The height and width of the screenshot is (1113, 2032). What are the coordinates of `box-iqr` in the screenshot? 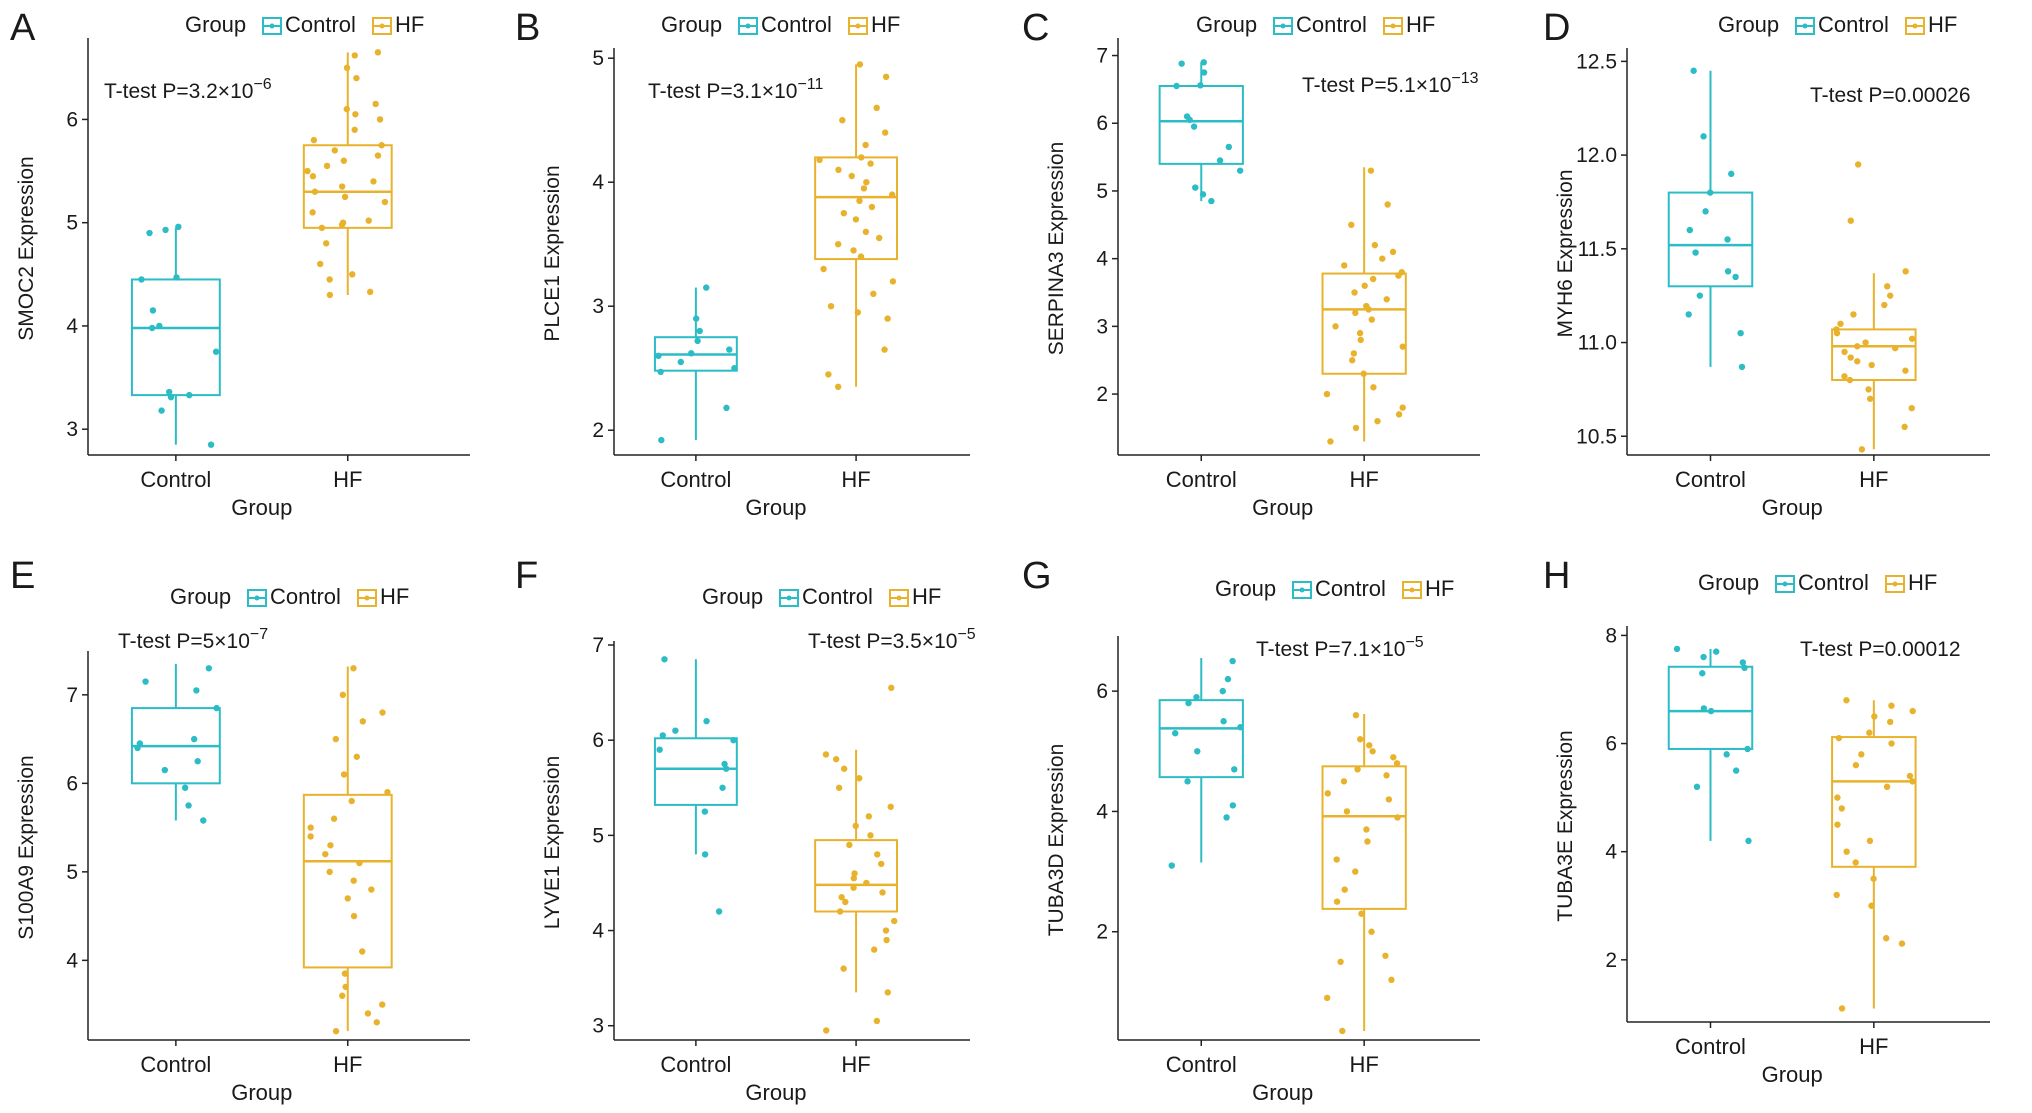 It's located at (1874, 802).